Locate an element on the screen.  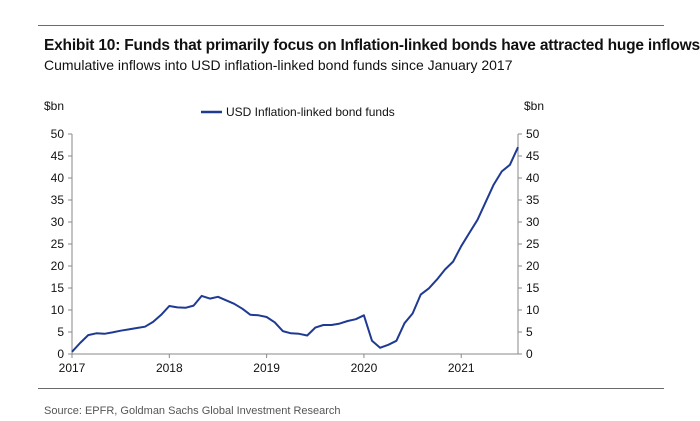
legend-label: USD Inflation-linked bond funds is located at coordinates (310, 112).